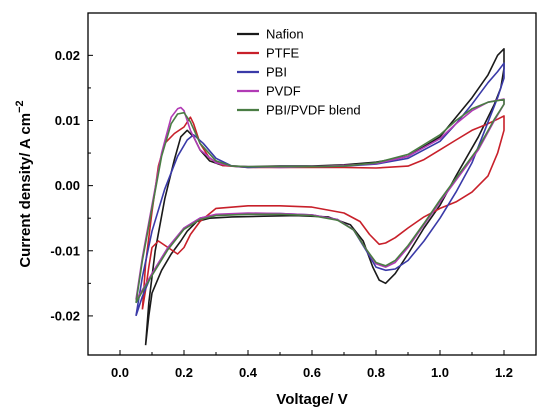  Describe the element at coordinates (65, 315) in the screenshot. I see `y-tick-label: -0.02` at that location.